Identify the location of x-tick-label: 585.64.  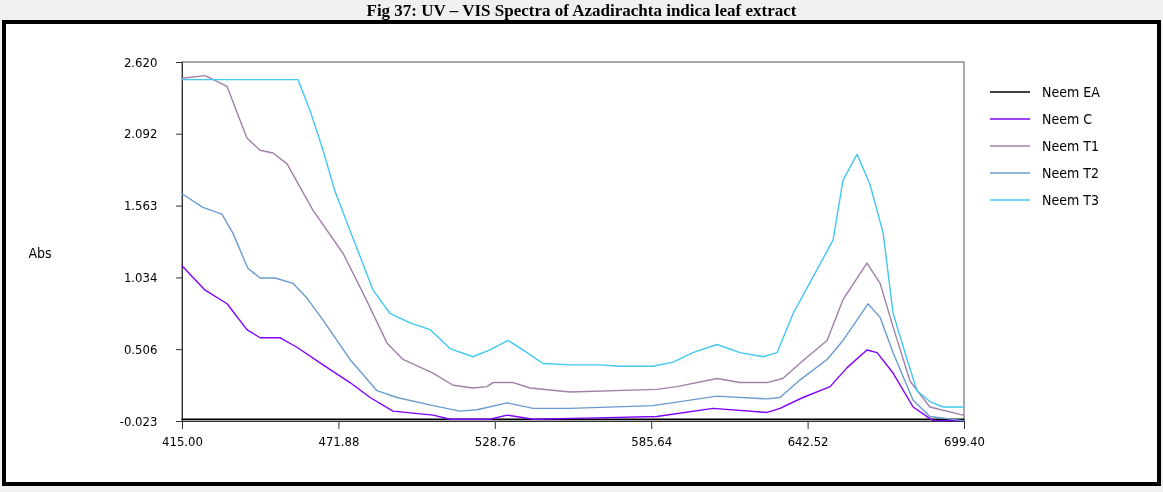
(652, 442).